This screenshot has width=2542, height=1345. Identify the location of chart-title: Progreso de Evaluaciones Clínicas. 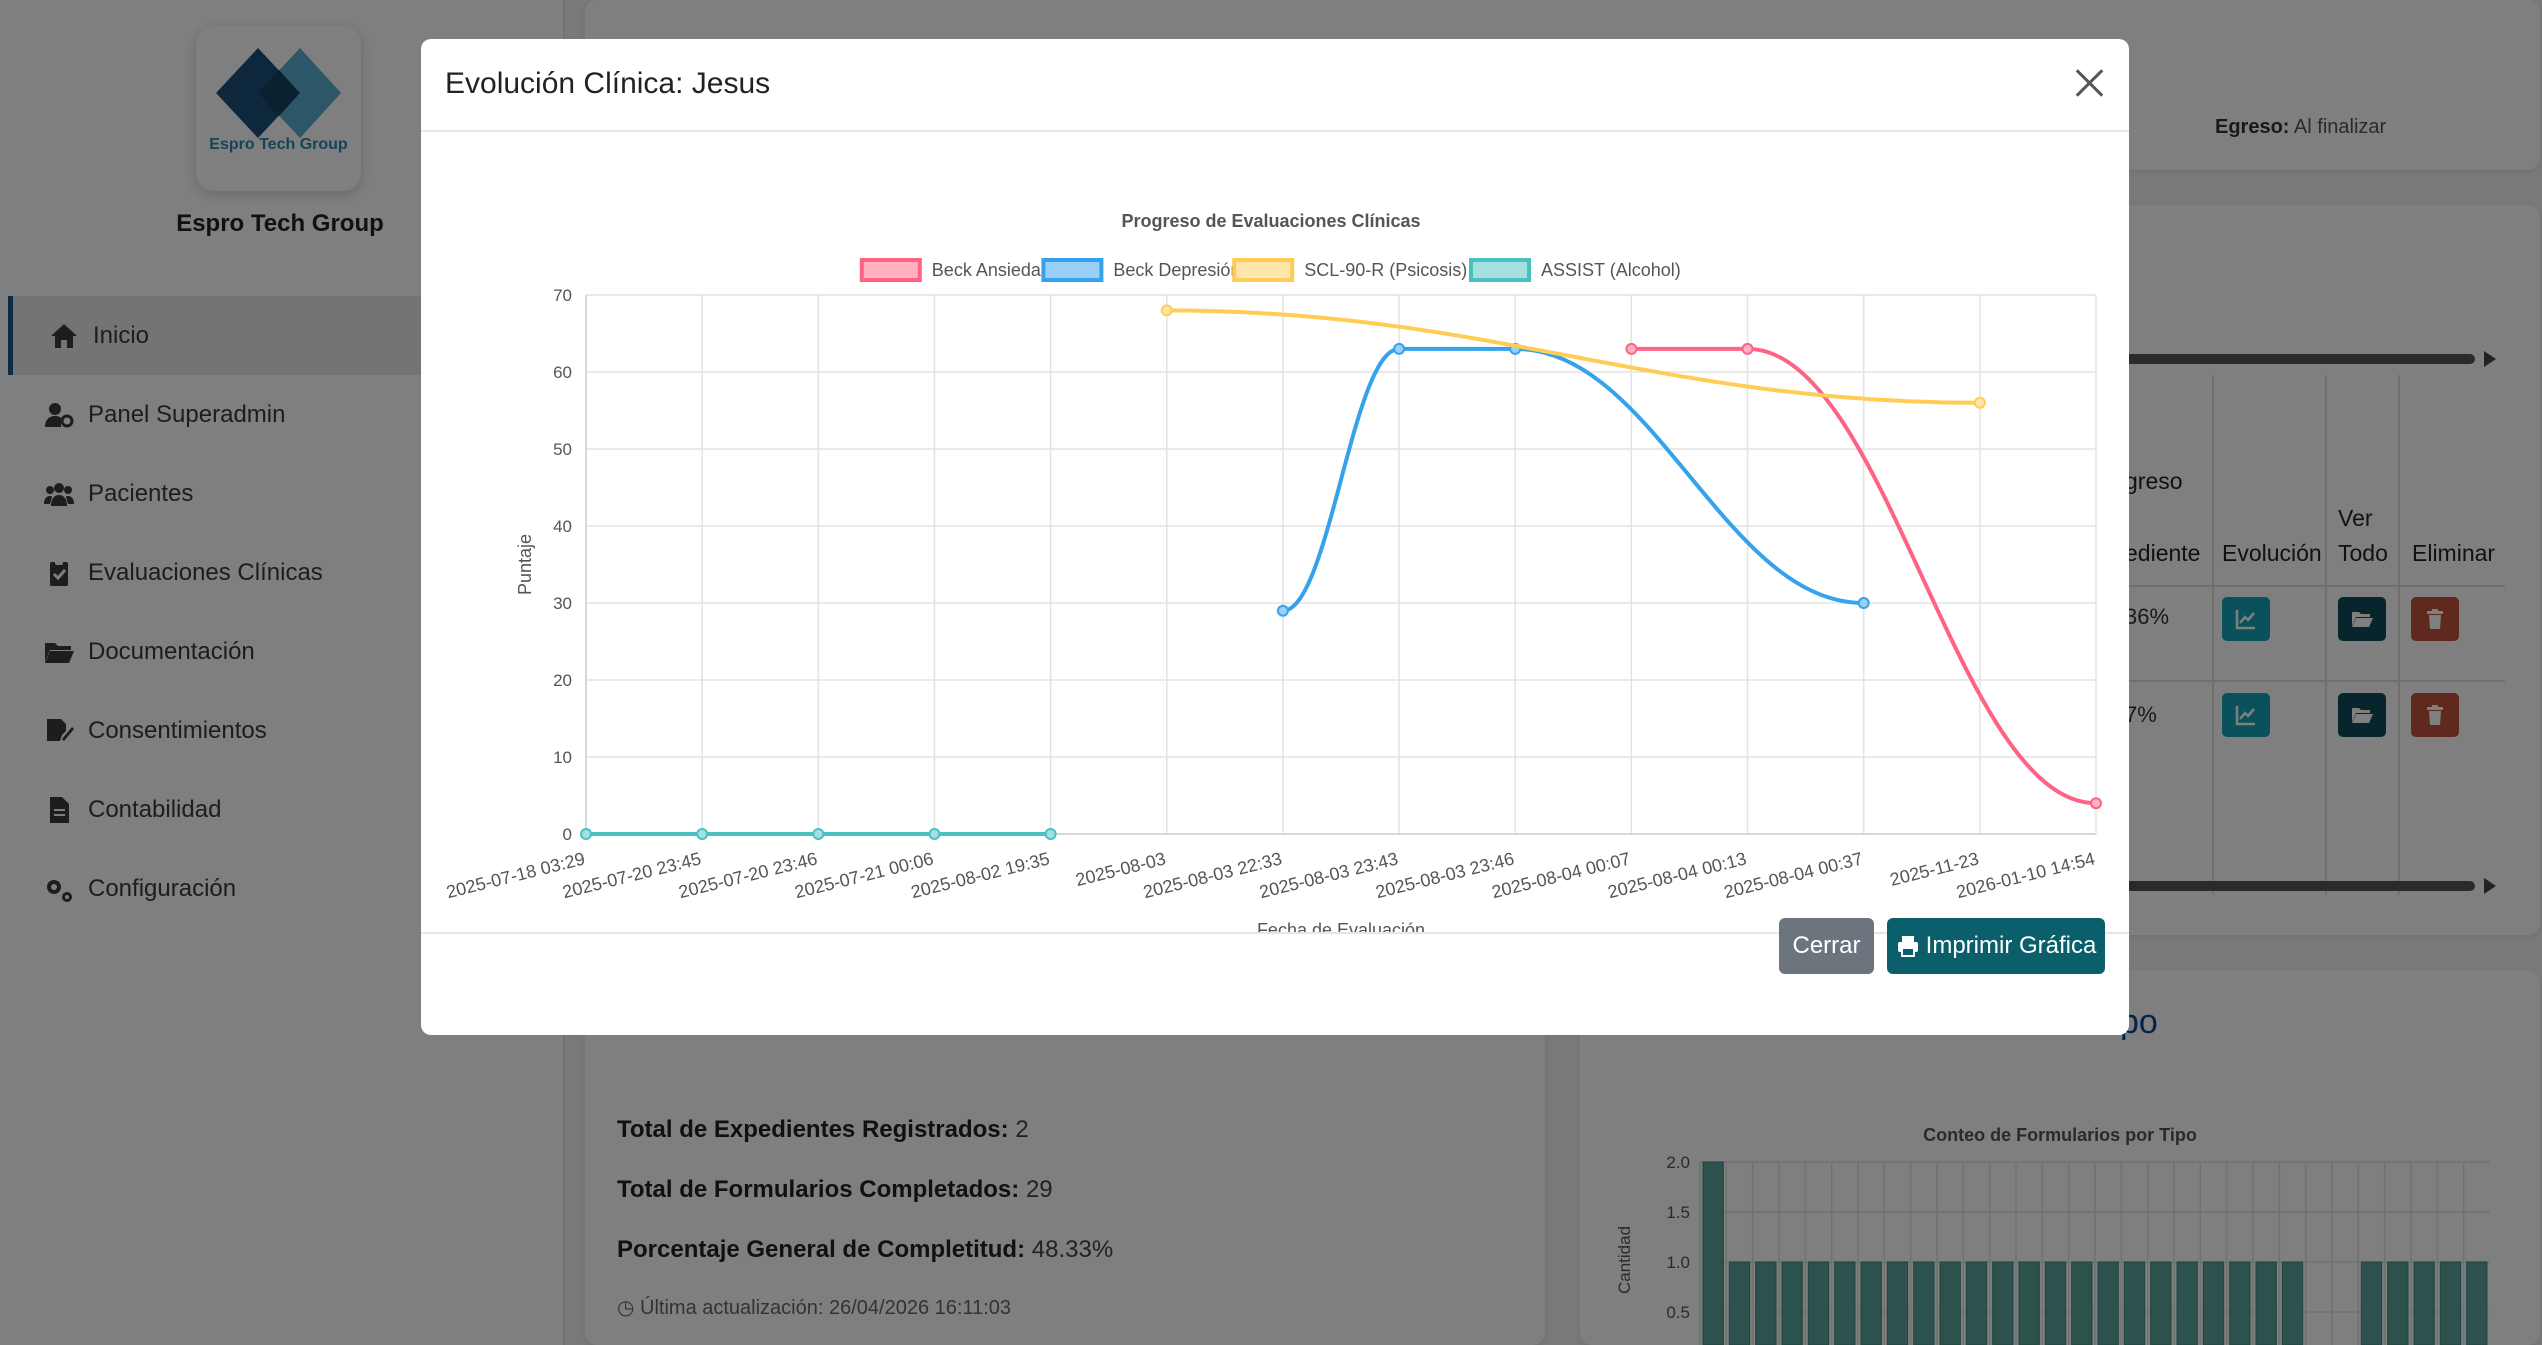
(1270, 221).